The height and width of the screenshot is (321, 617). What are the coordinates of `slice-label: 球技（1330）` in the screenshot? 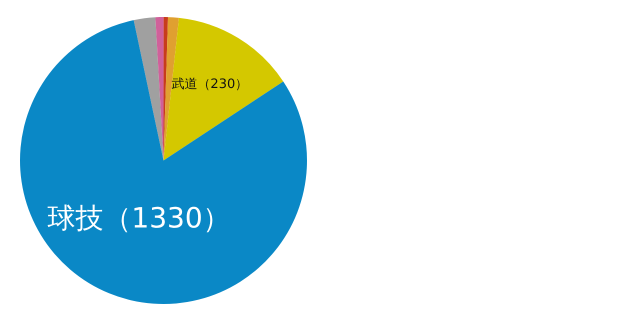 It's located at (139, 218).